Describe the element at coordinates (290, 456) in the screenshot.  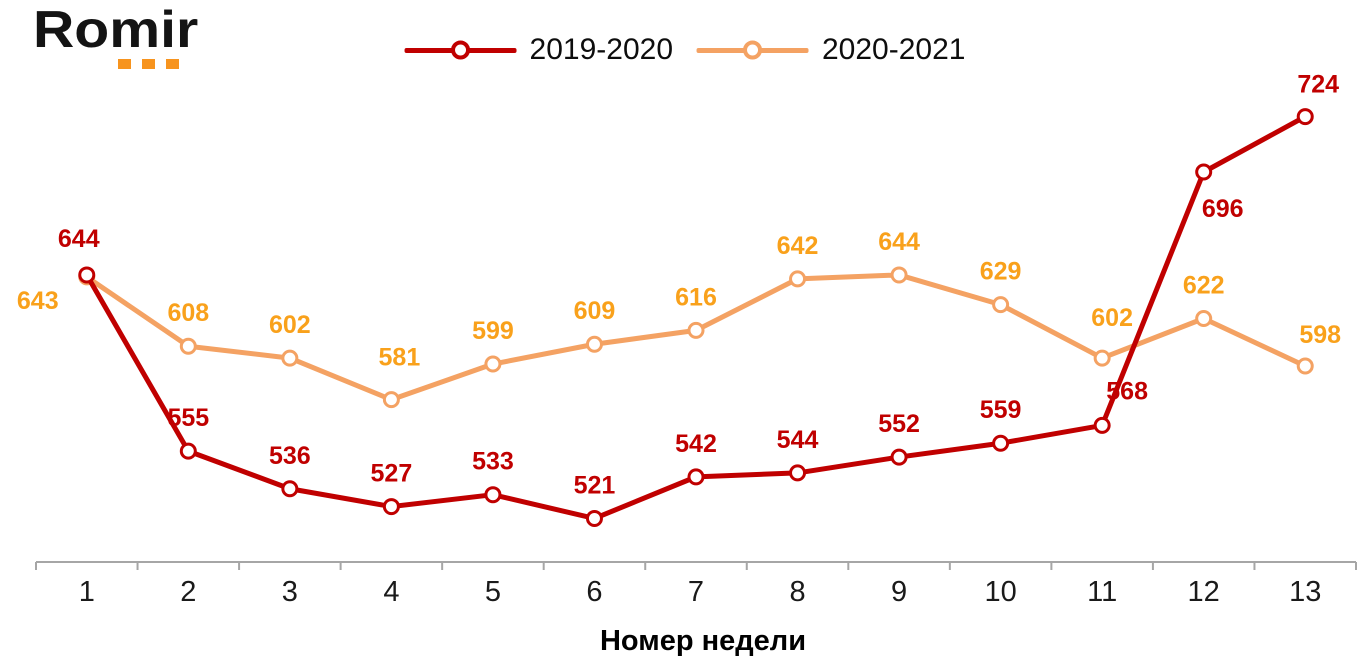
I see `data-label-2019-2020: 536` at that location.